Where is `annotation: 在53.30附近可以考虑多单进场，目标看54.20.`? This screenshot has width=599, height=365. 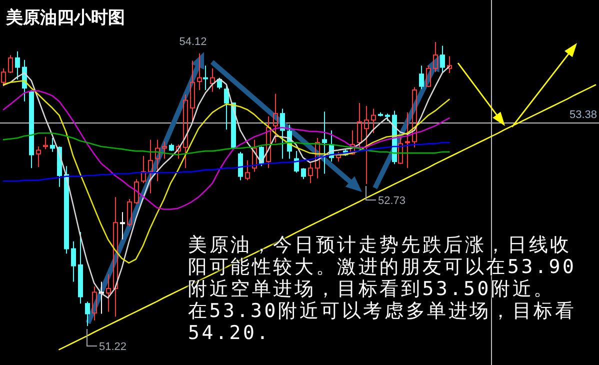 annotation: 在53.30附近可以考虑多单进场，目标看54.20. is located at coordinates (383, 322).